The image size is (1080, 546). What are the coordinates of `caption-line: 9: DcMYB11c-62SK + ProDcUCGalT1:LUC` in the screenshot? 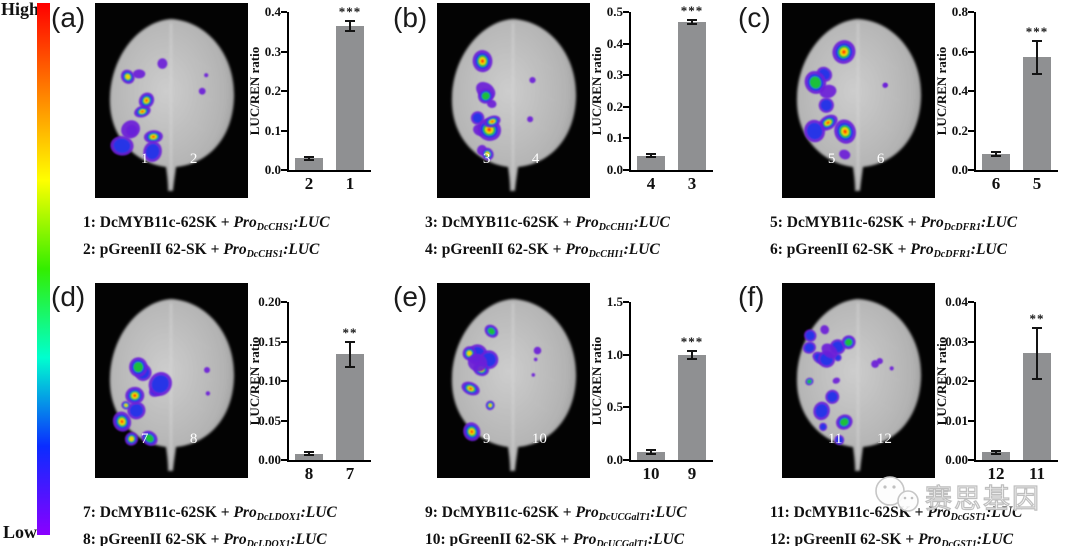 It's located at (556, 513).